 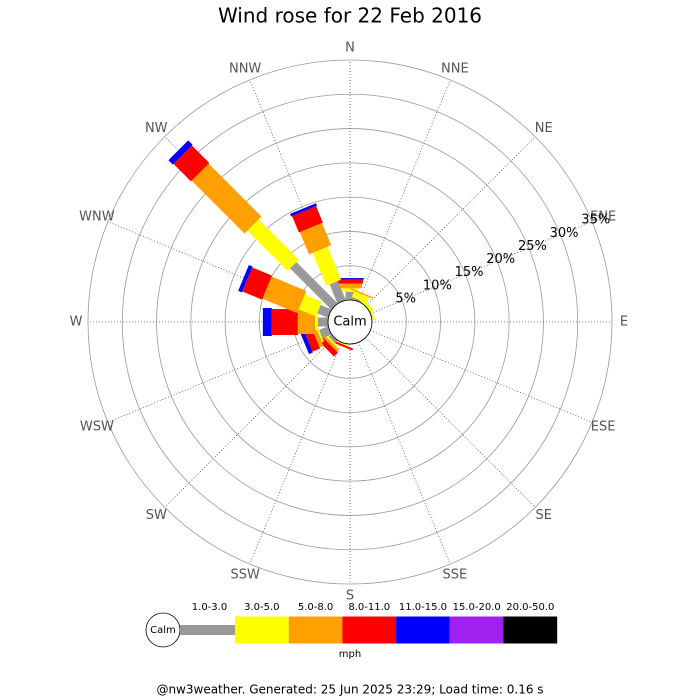 I want to click on legend-label: 20.0-50.0, so click(x=530, y=607).